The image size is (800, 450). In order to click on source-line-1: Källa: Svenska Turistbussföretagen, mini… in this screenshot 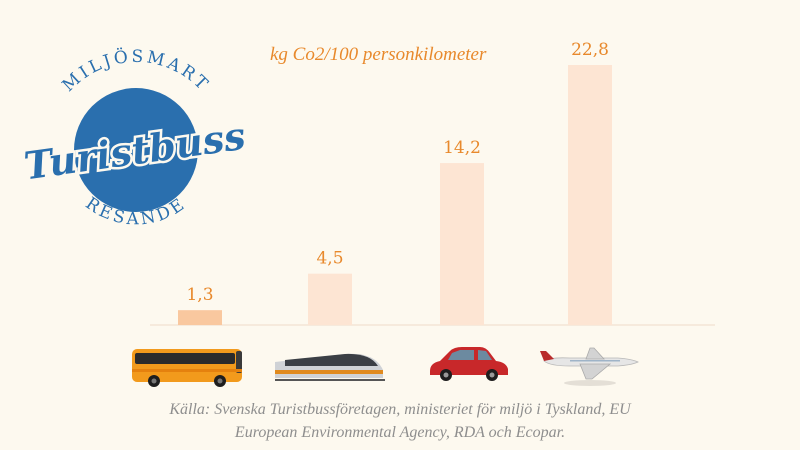, I will do `click(400, 409)`.